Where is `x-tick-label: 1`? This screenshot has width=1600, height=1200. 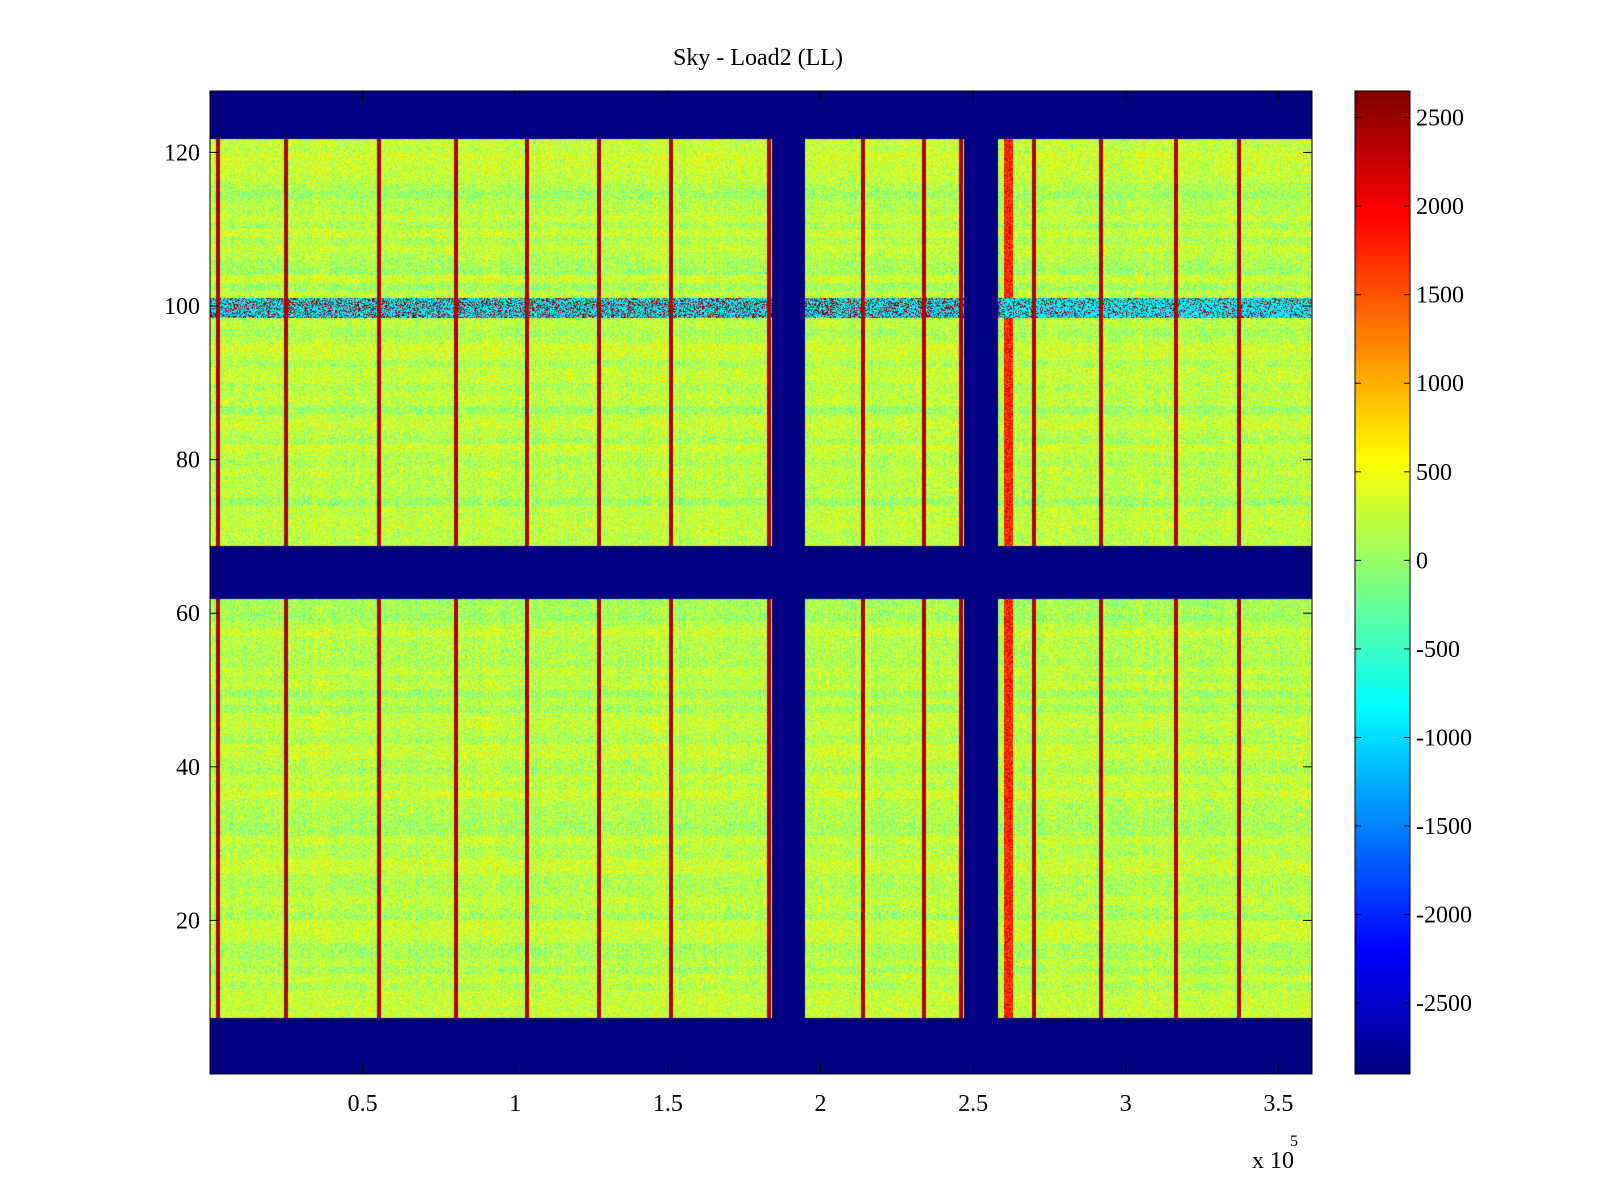
x-tick-label: 1 is located at coordinates (515, 1104).